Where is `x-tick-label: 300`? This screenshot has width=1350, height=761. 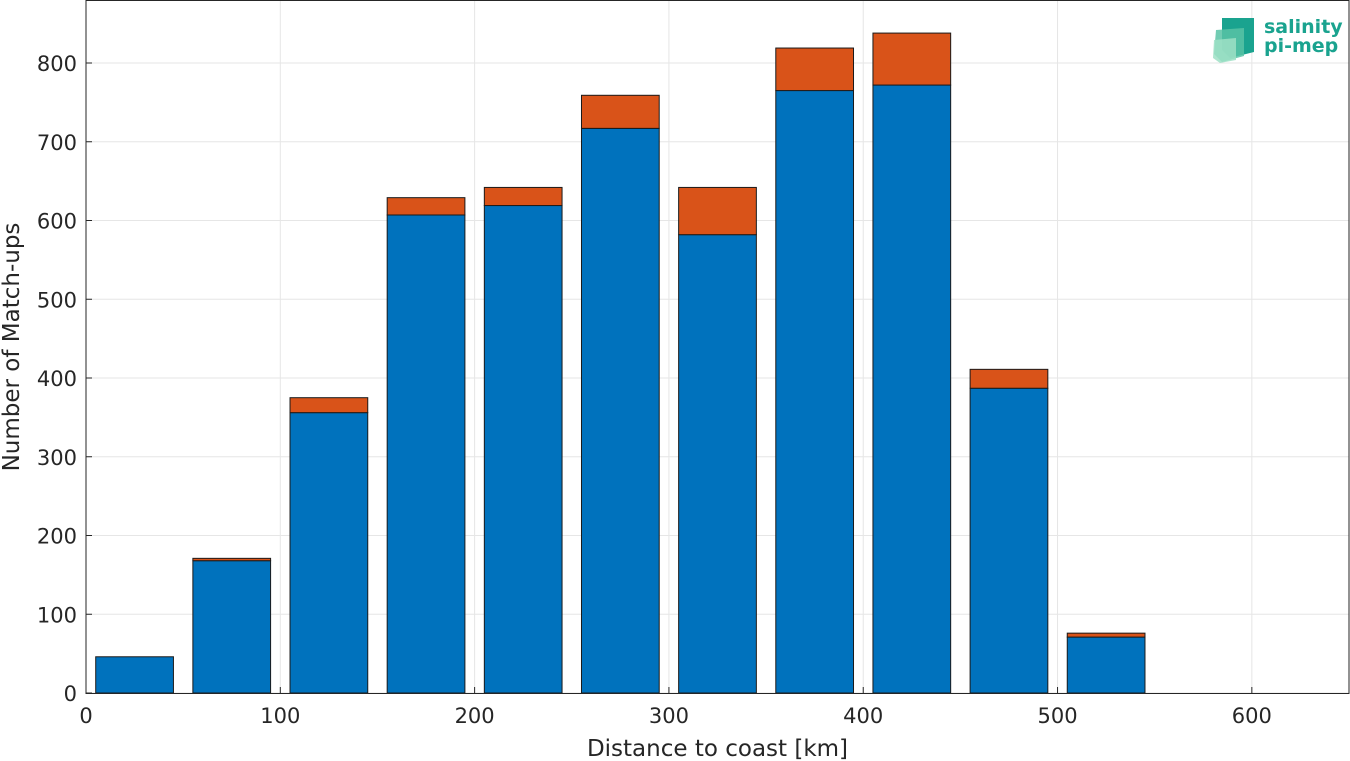 x-tick-label: 300 is located at coordinates (669, 716).